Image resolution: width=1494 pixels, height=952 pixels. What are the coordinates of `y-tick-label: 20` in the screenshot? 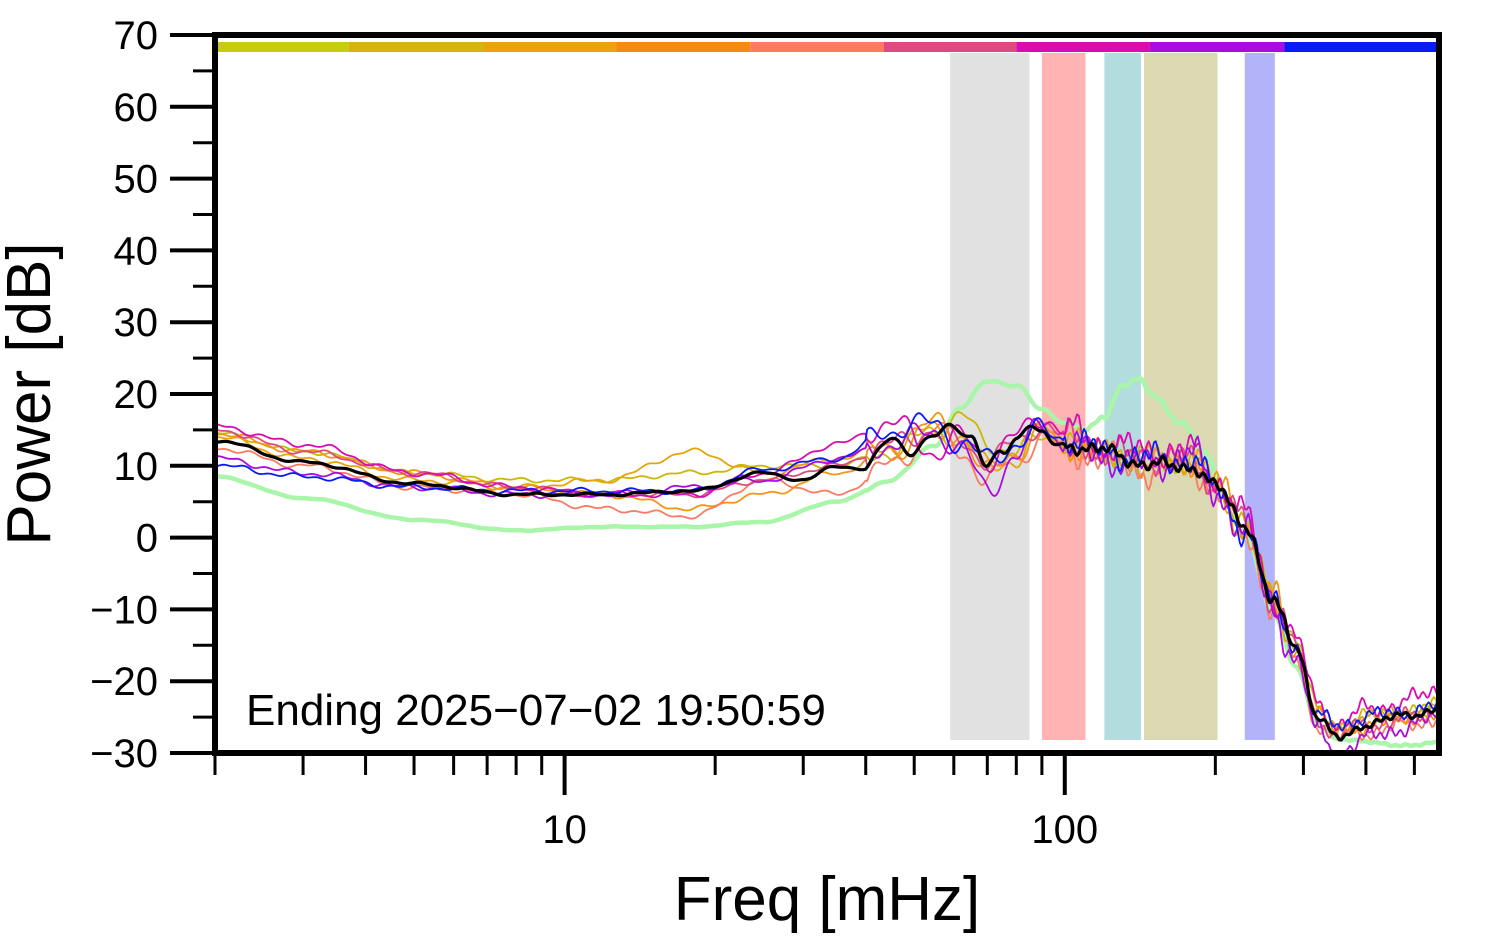 It's located at (136, 395).